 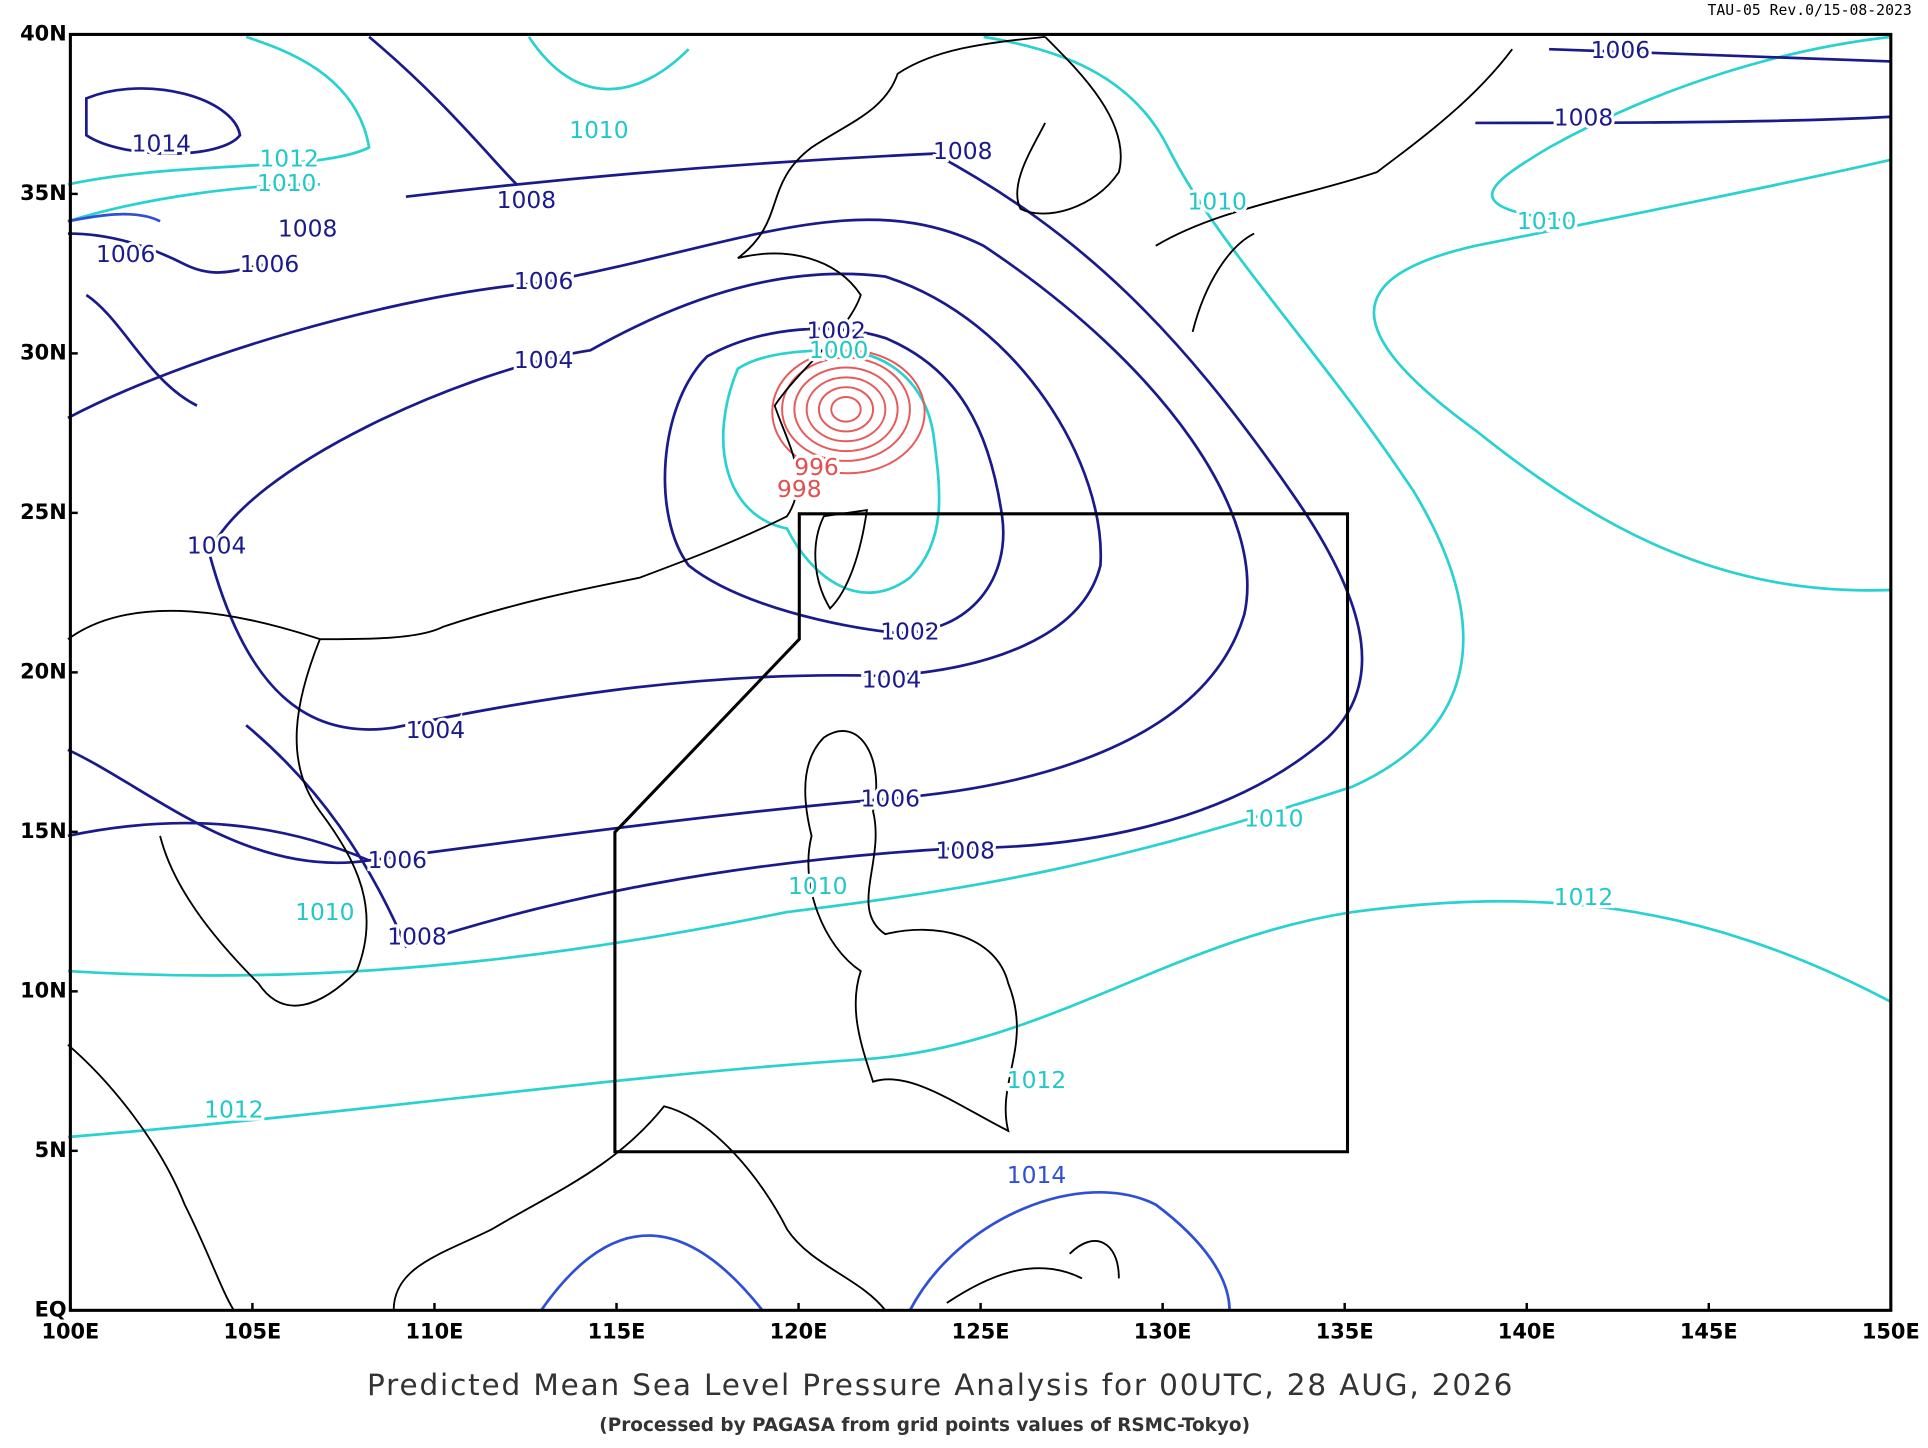 I want to click on latitude-label: 35N, so click(x=43, y=193).